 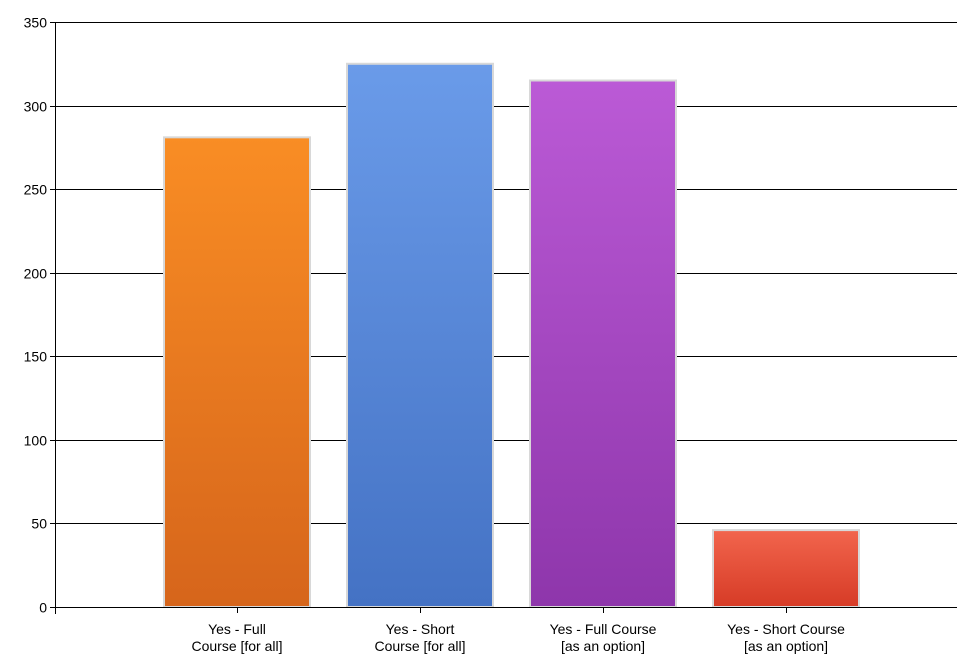 I want to click on x-category-label: Yes - Short Course, so click(x=786, y=629).